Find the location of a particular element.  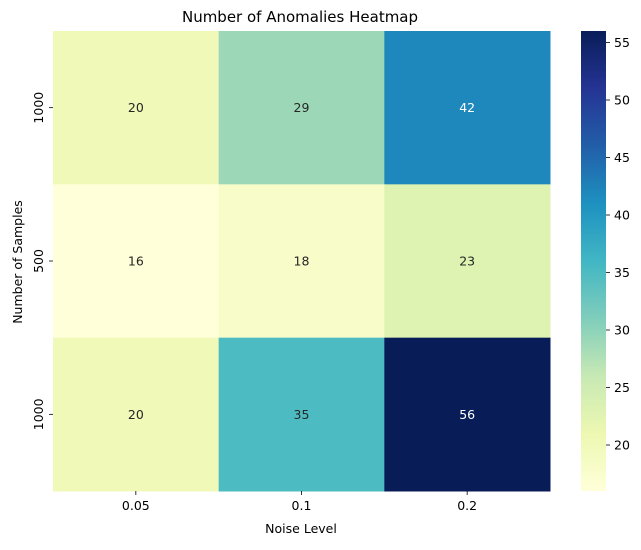

x-axis-ticks: 0.05 0.1 0.2 is located at coordinates (299, 502).